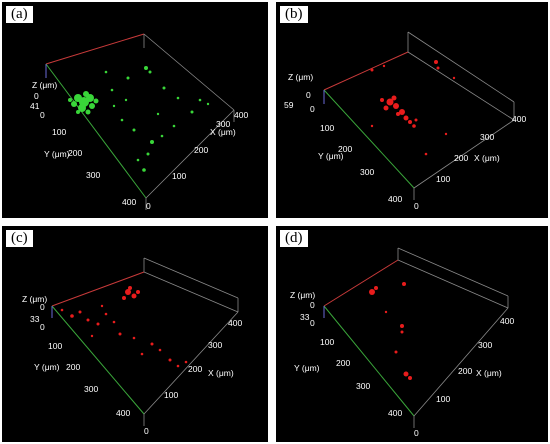 The height and width of the screenshot is (444, 550). What do you see at coordinates (294, 238) in the screenshot?
I see `panel-label: (d)` at bounding box center [294, 238].